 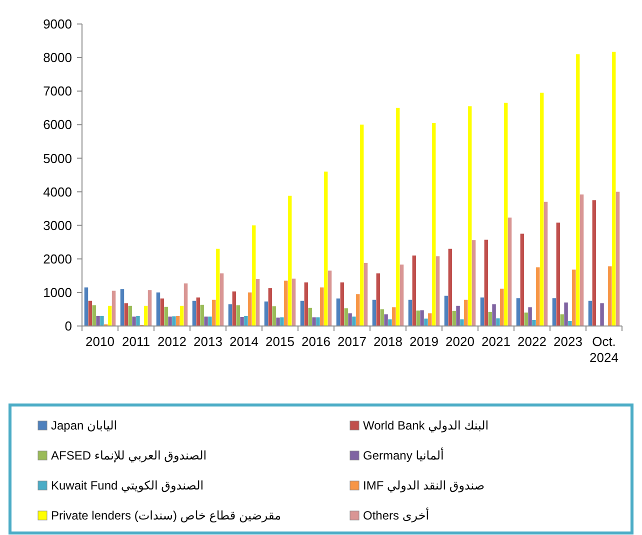 I want to click on x-tick-label: 2016, so click(x=316, y=341).